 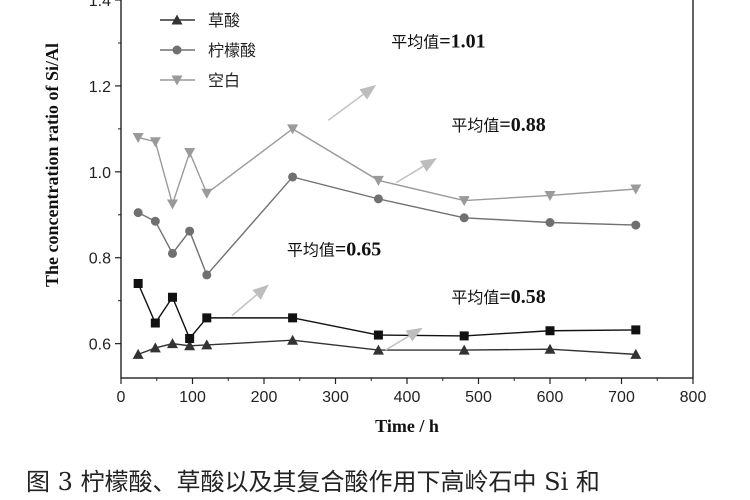 I want to click on x-tick-label: 400, so click(x=407, y=397).